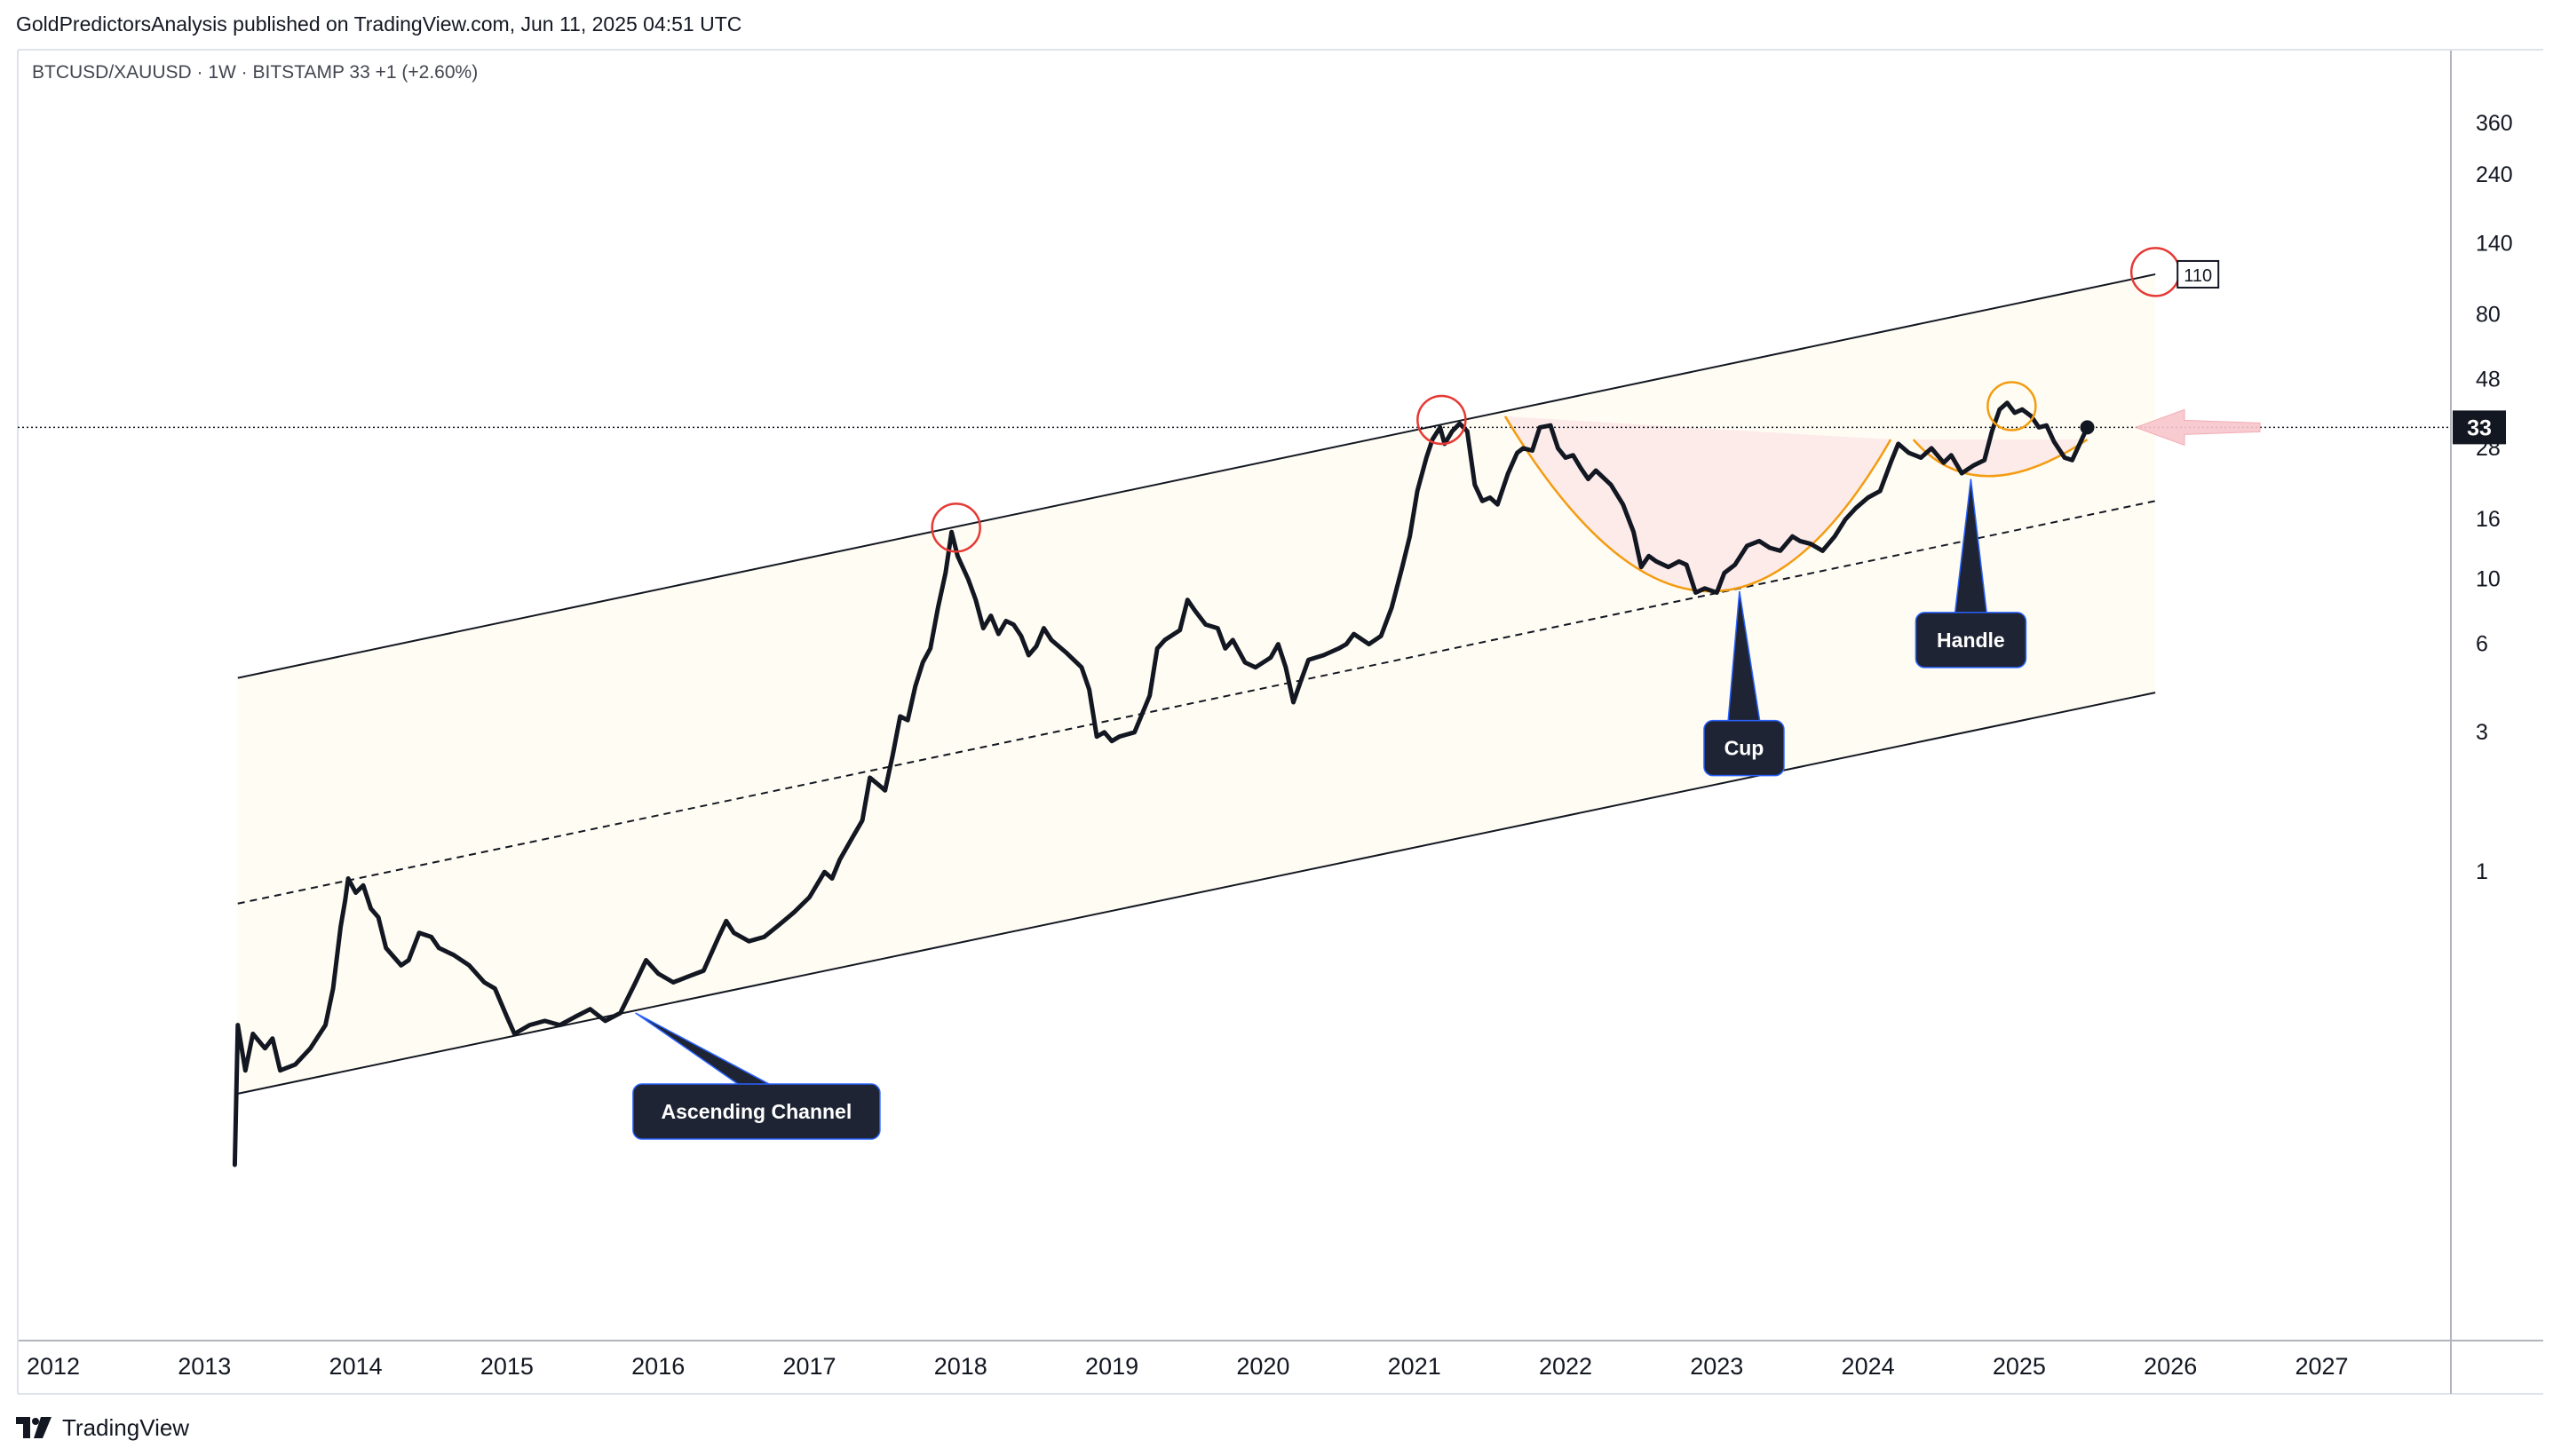 The width and height of the screenshot is (2561, 1456). Describe the element at coordinates (809, 1366) in the screenshot. I see `x-tick-label: 2017` at that location.